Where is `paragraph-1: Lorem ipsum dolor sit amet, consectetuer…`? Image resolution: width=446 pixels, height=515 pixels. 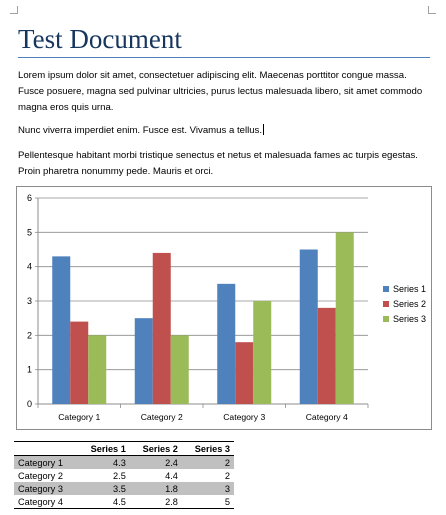 paragraph-1: Lorem ipsum dolor sit amet, consectetuer… is located at coordinates (220, 91).